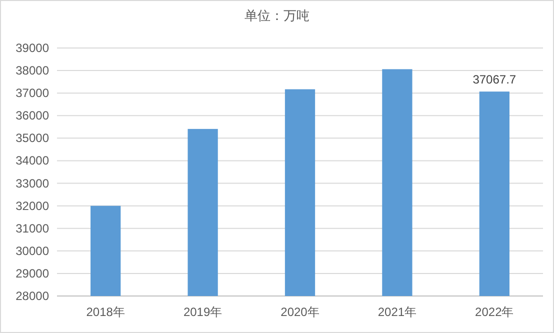 The width and height of the screenshot is (554, 333). What do you see at coordinates (397, 312) in the screenshot?
I see `x-tick-label: 2021年` at bounding box center [397, 312].